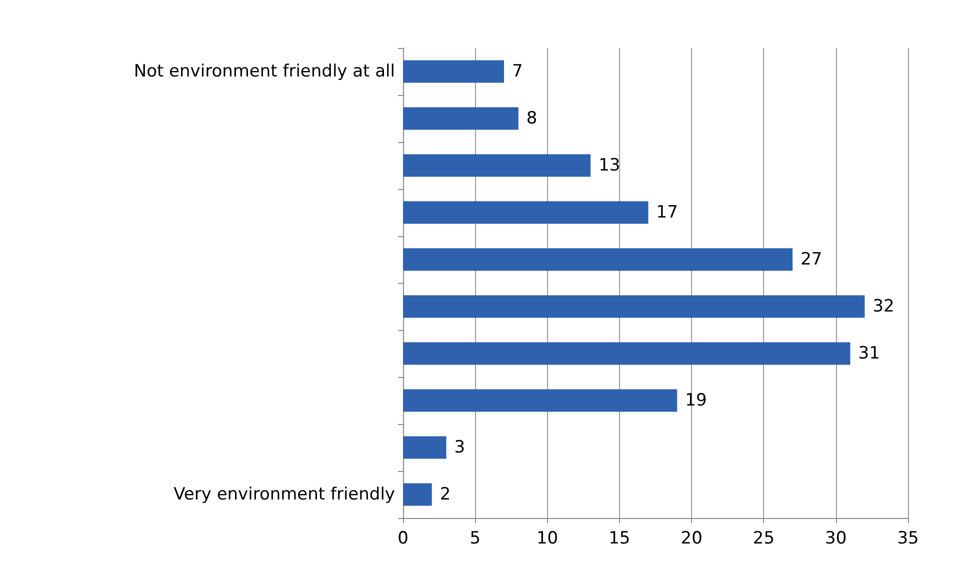 This screenshot has height=579, width=959. What do you see at coordinates (609, 166) in the screenshot?
I see `data-label: 13` at bounding box center [609, 166].